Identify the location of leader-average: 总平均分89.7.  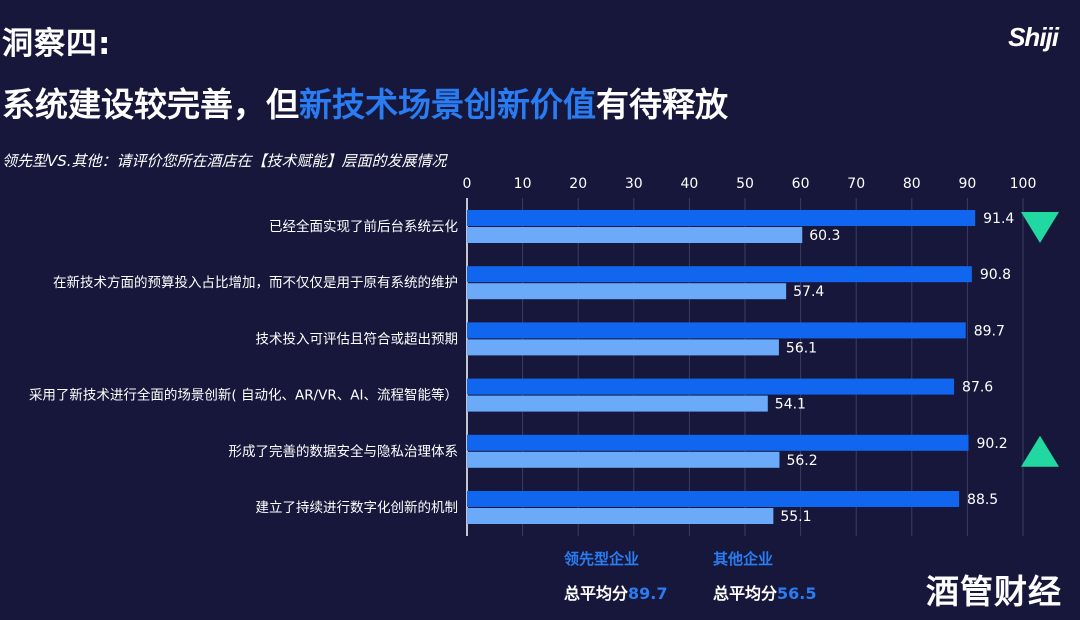
(616, 592).